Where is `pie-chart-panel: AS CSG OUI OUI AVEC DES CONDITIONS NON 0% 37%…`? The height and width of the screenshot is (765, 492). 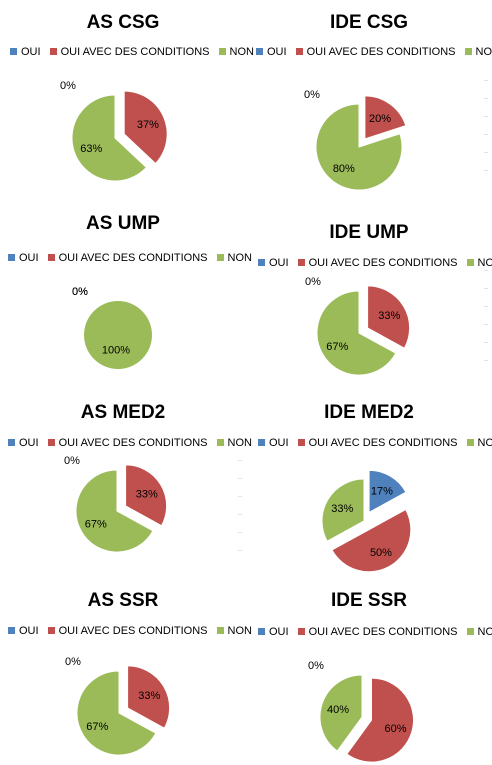 pie-chart-panel: AS CSG OUI OUI AVEC DES CONDITIONS NON 0% 37%… is located at coordinates (127, 95).